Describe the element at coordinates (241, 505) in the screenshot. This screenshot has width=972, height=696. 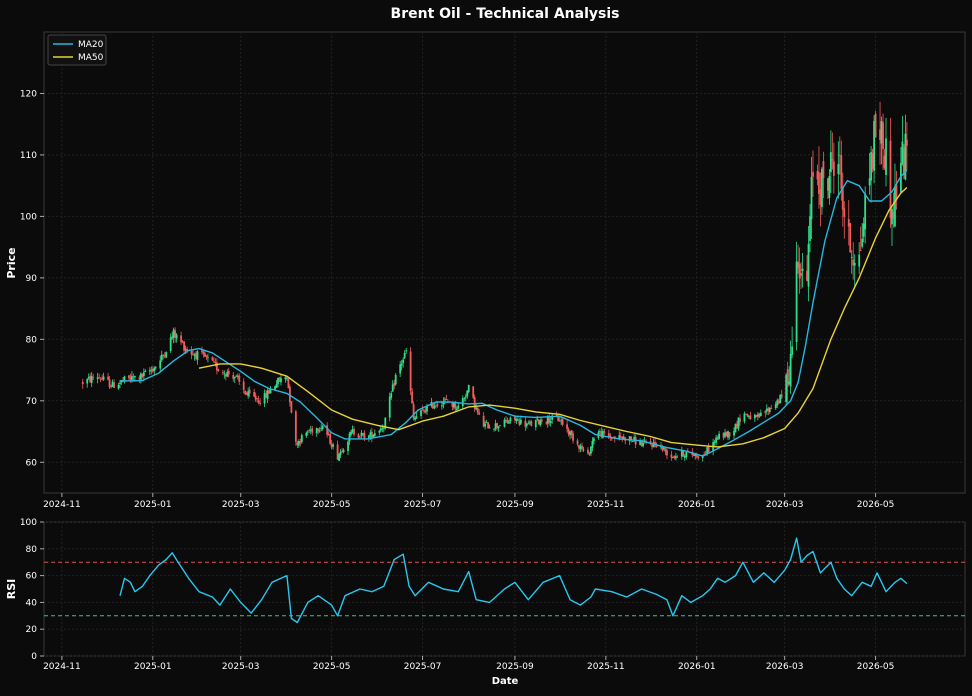
I see `price-x-tick-label: 2025-03` at that location.